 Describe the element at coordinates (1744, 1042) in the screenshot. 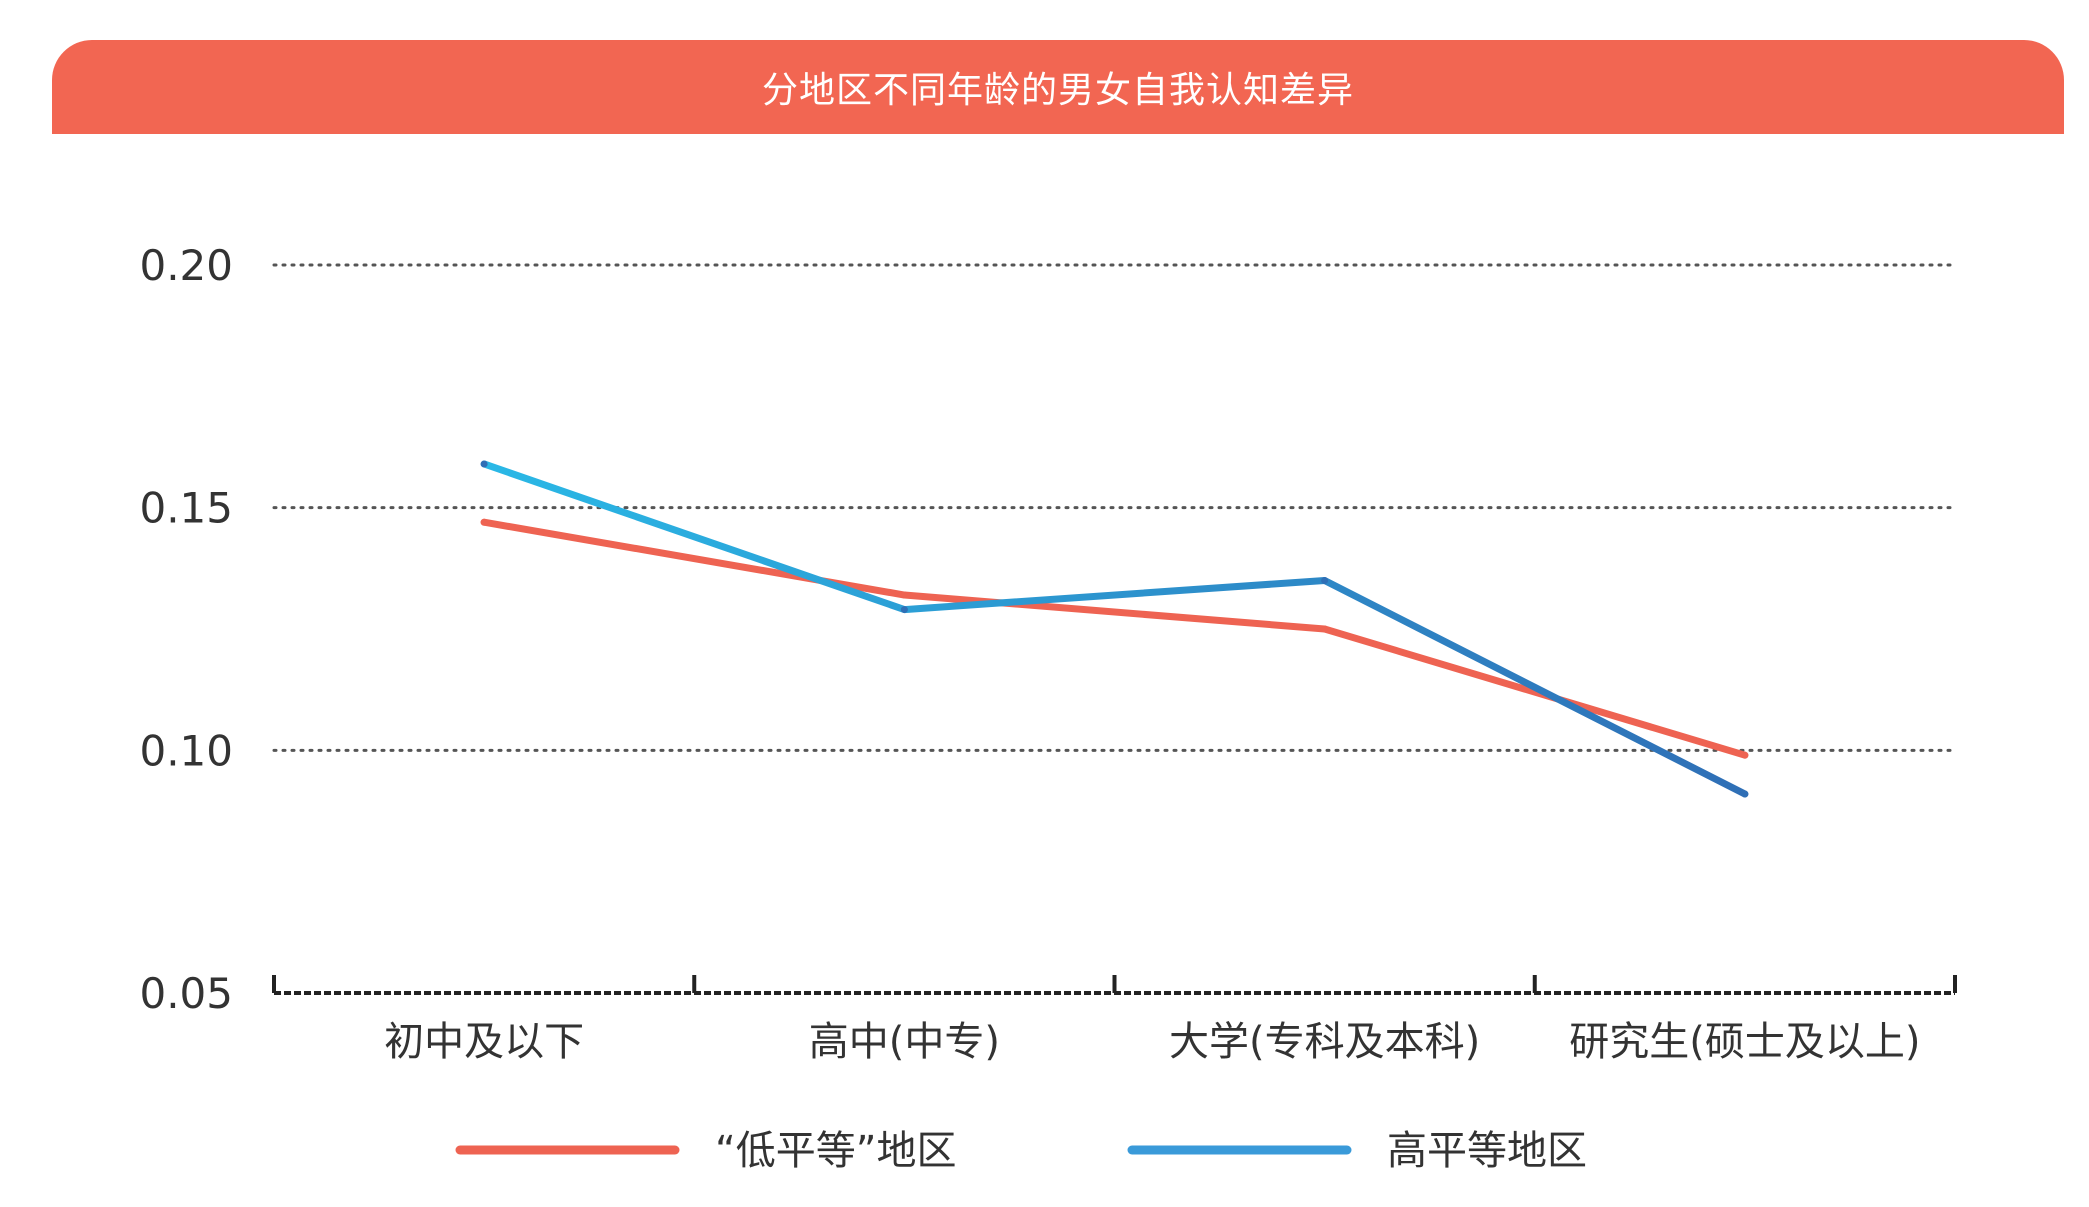

I see `x-tick-label-3: 研究生(硕士及以上)` at that location.